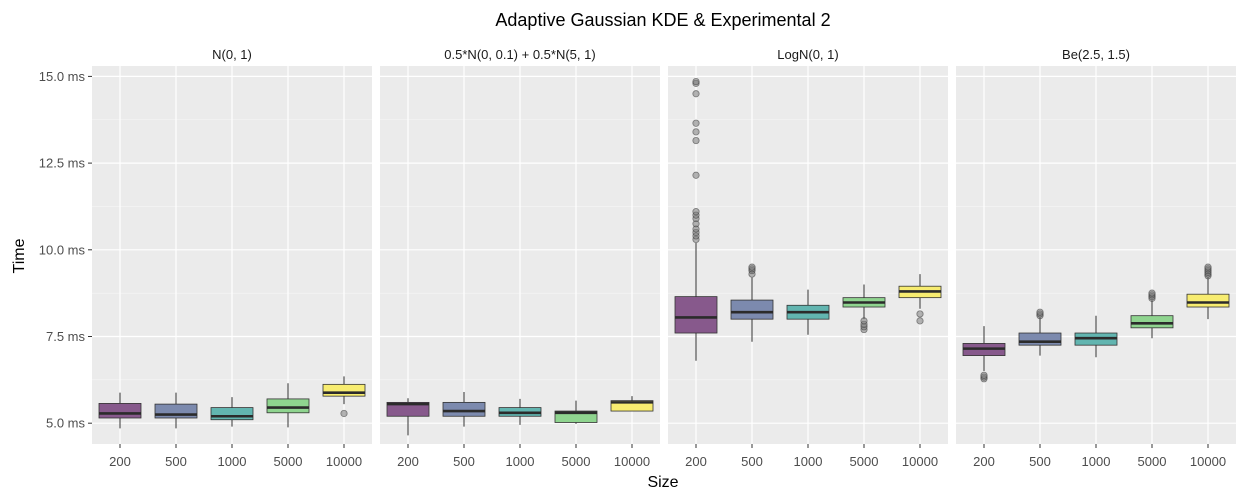 The height and width of the screenshot is (500, 1244). What do you see at coordinates (662, 482) in the screenshot?
I see `x-axis-title: Size` at bounding box center [662, 482].